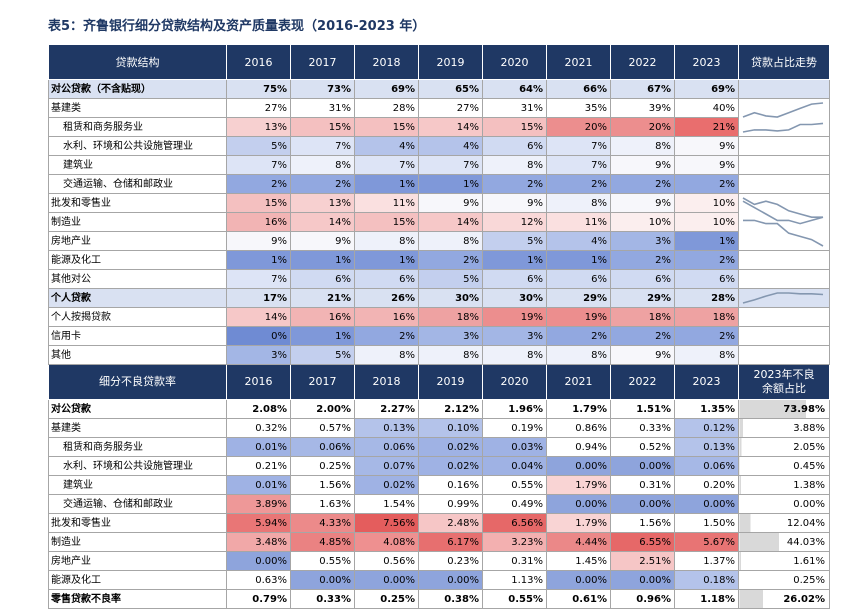 The height and width of the screenshot is (609, 842). Describe the element at coordinates (137, 165) in the screenshot. I see `row-label: 建筑业` at that location.